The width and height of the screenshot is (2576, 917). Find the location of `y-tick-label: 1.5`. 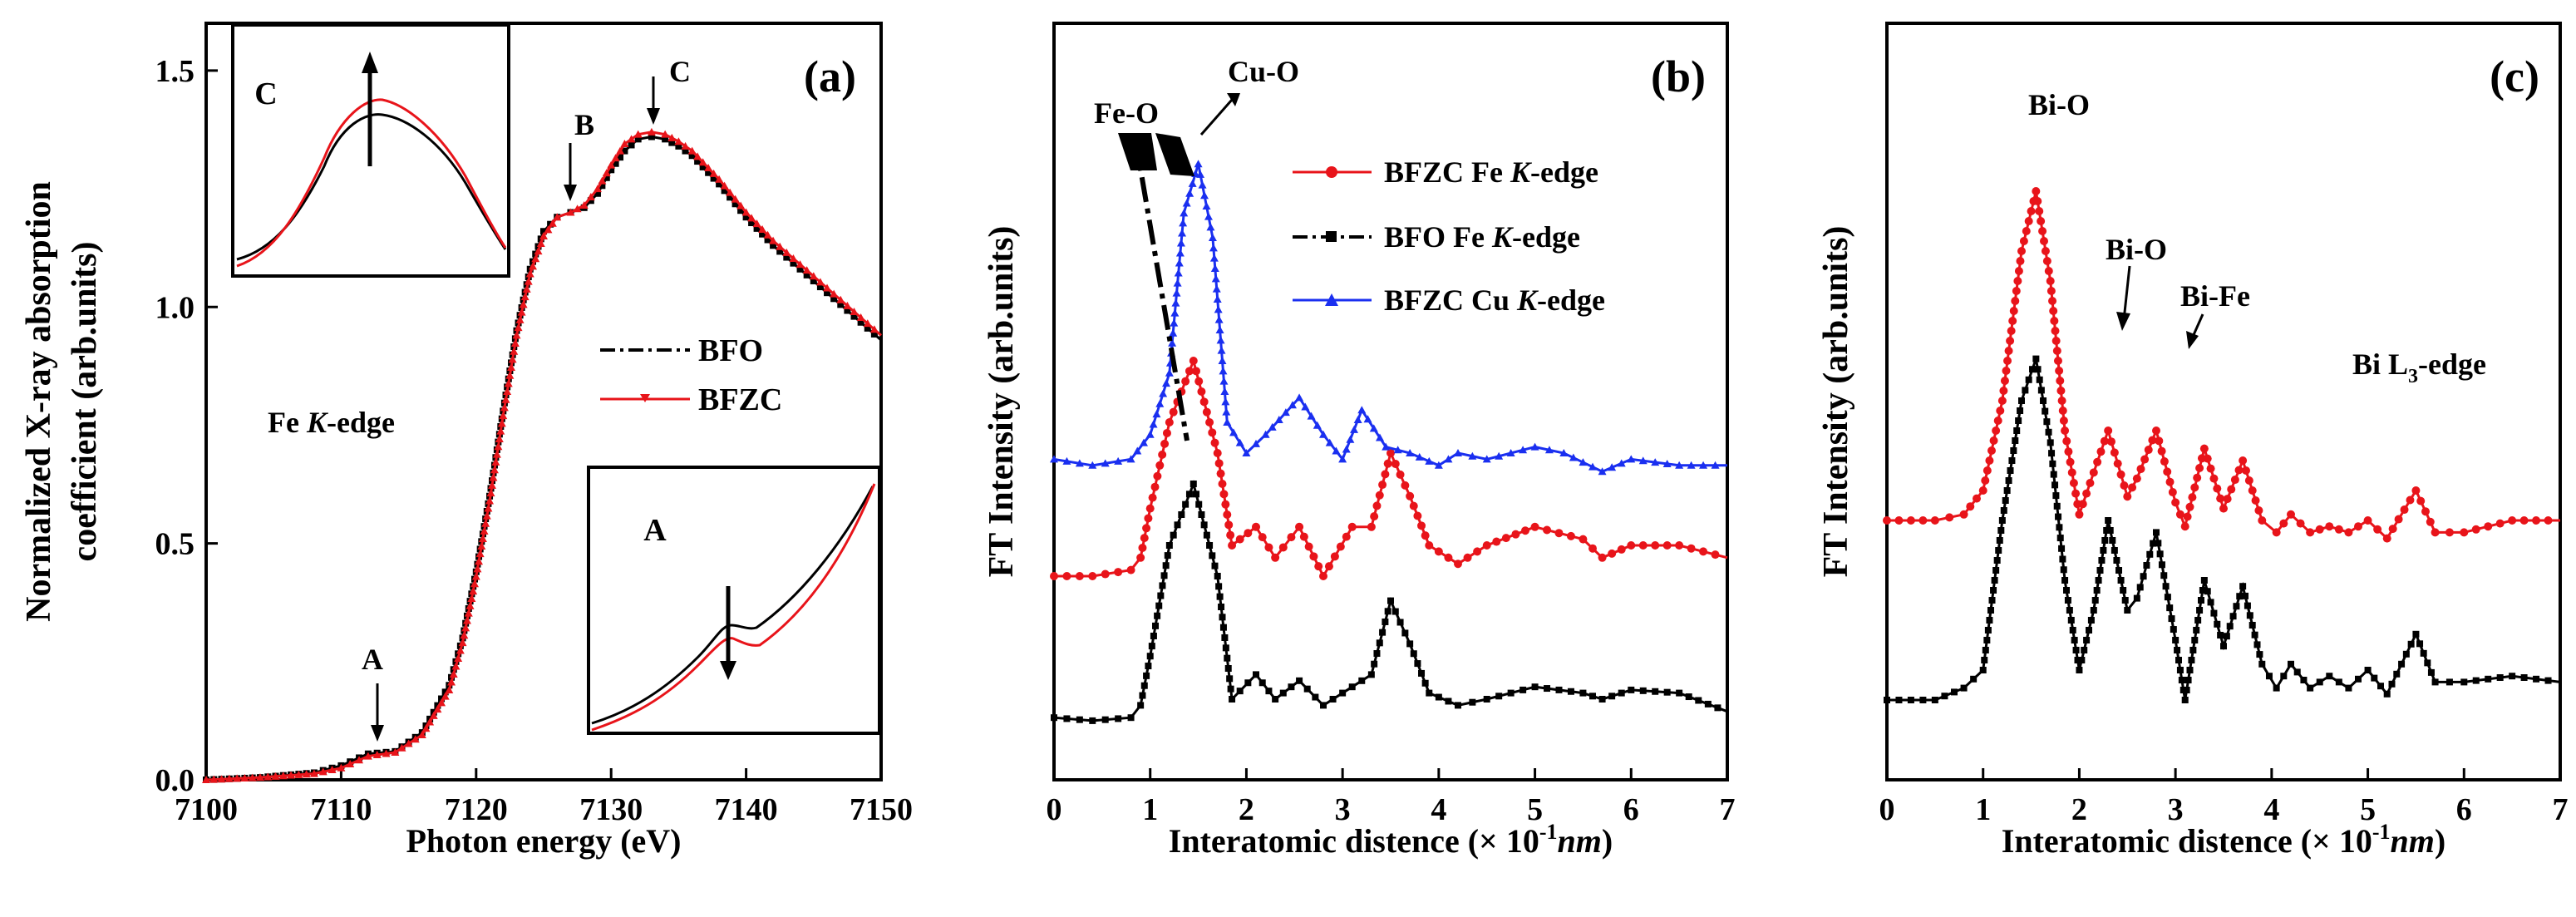

y-tick-label: 1.5 is located at coordinates (175, 71).